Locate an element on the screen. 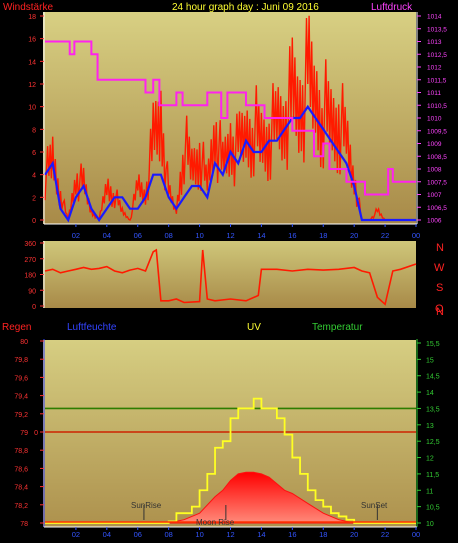 This screenshot has height=543, width=458. wind-x-tick-label: 08 is located at coordinates (168, 235).